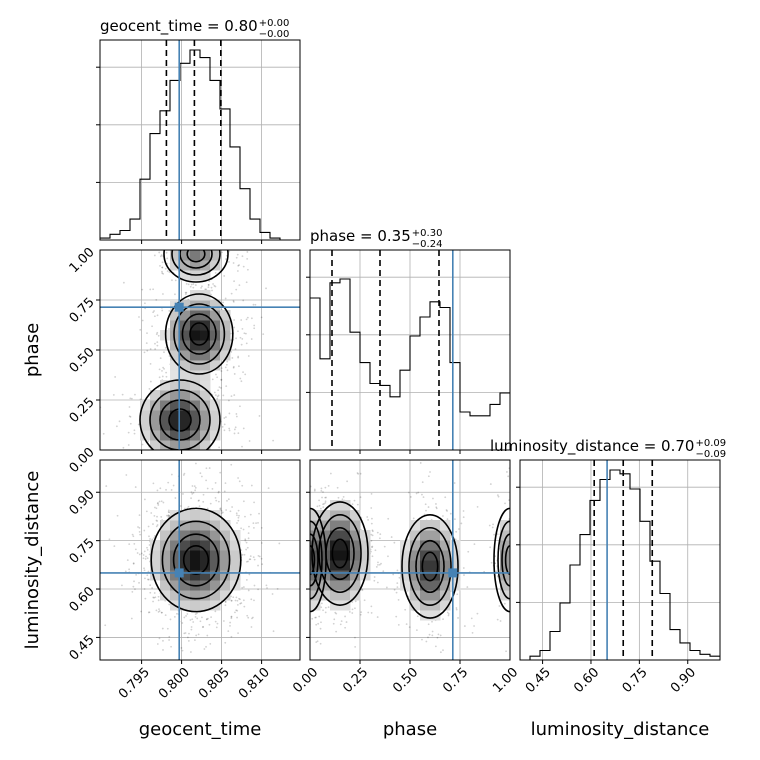 Image resolution: width=760 pixels, height=760 pixels. I want to click on y-tick-label-phase: 0.75, so click(82, 310).